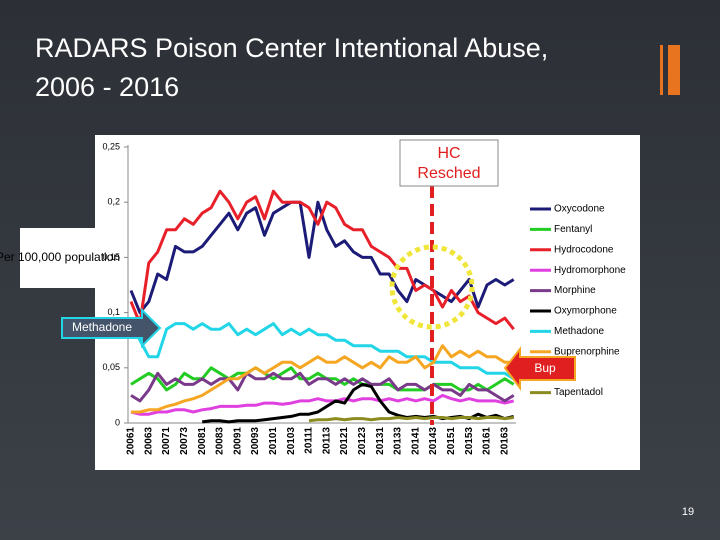 Image resolution: width=720 pixels, height=540 pixels. I want to click on slide-subtitle: 2006 - 2016, so click(107, 87).